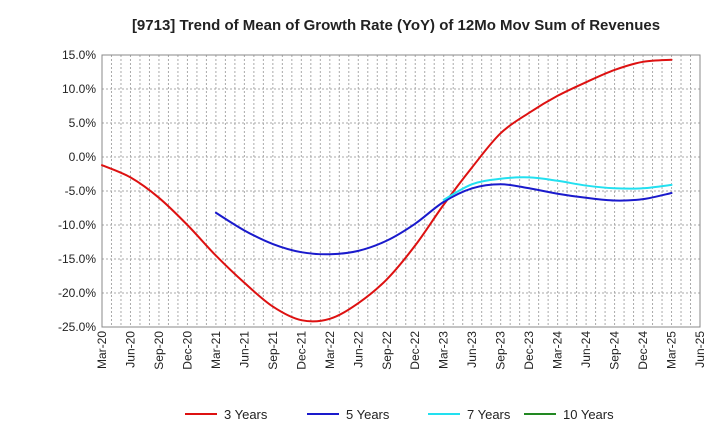 Image resolution: width=720 pixels, height=440 pixels. Describe the element at coordinates (79, 89) in the screenshot. I see `y-tick-label: 10.0%` at that location.